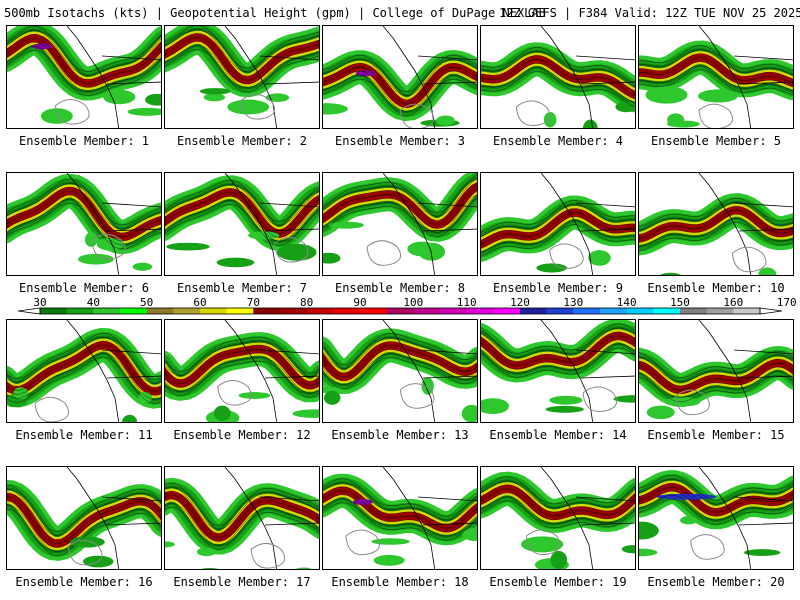 The height and width of the screenshot is (600, 800). I want to click on member-label: Ensemble Member: 6, so click(84, 288).